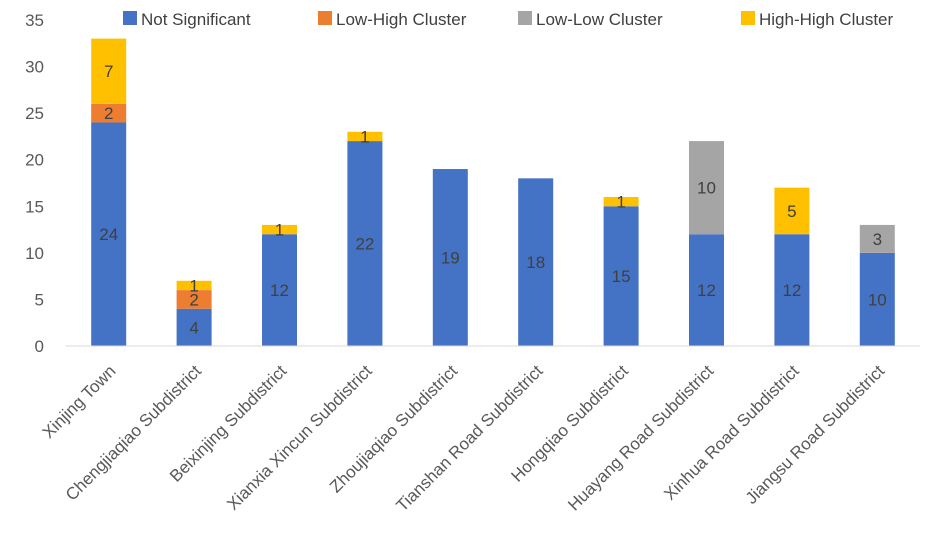 This screenshot has width=935, height=553. Describe the element at coordinates (401, 19) in the screenshot. I see `legend-label: Low-High Cluster` at that location.